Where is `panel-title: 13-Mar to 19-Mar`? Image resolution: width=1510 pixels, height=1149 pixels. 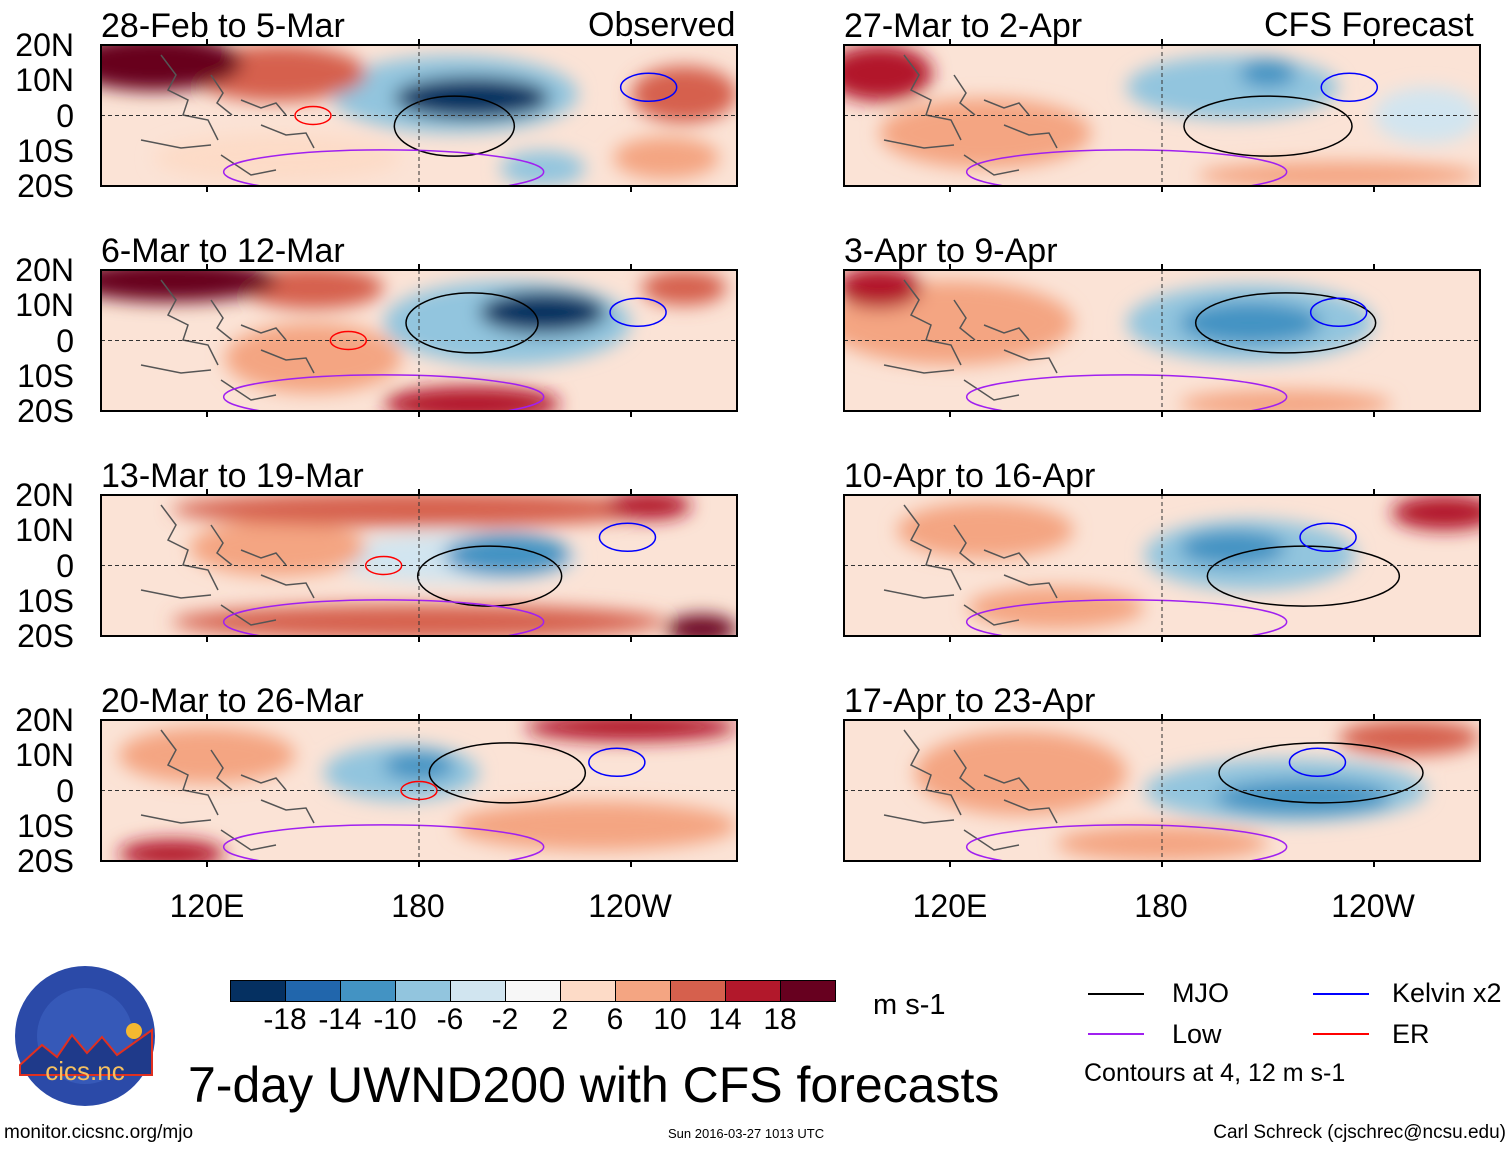 panel-title: 13-Mar to 19-Mar is located at coordinates (232, 476).